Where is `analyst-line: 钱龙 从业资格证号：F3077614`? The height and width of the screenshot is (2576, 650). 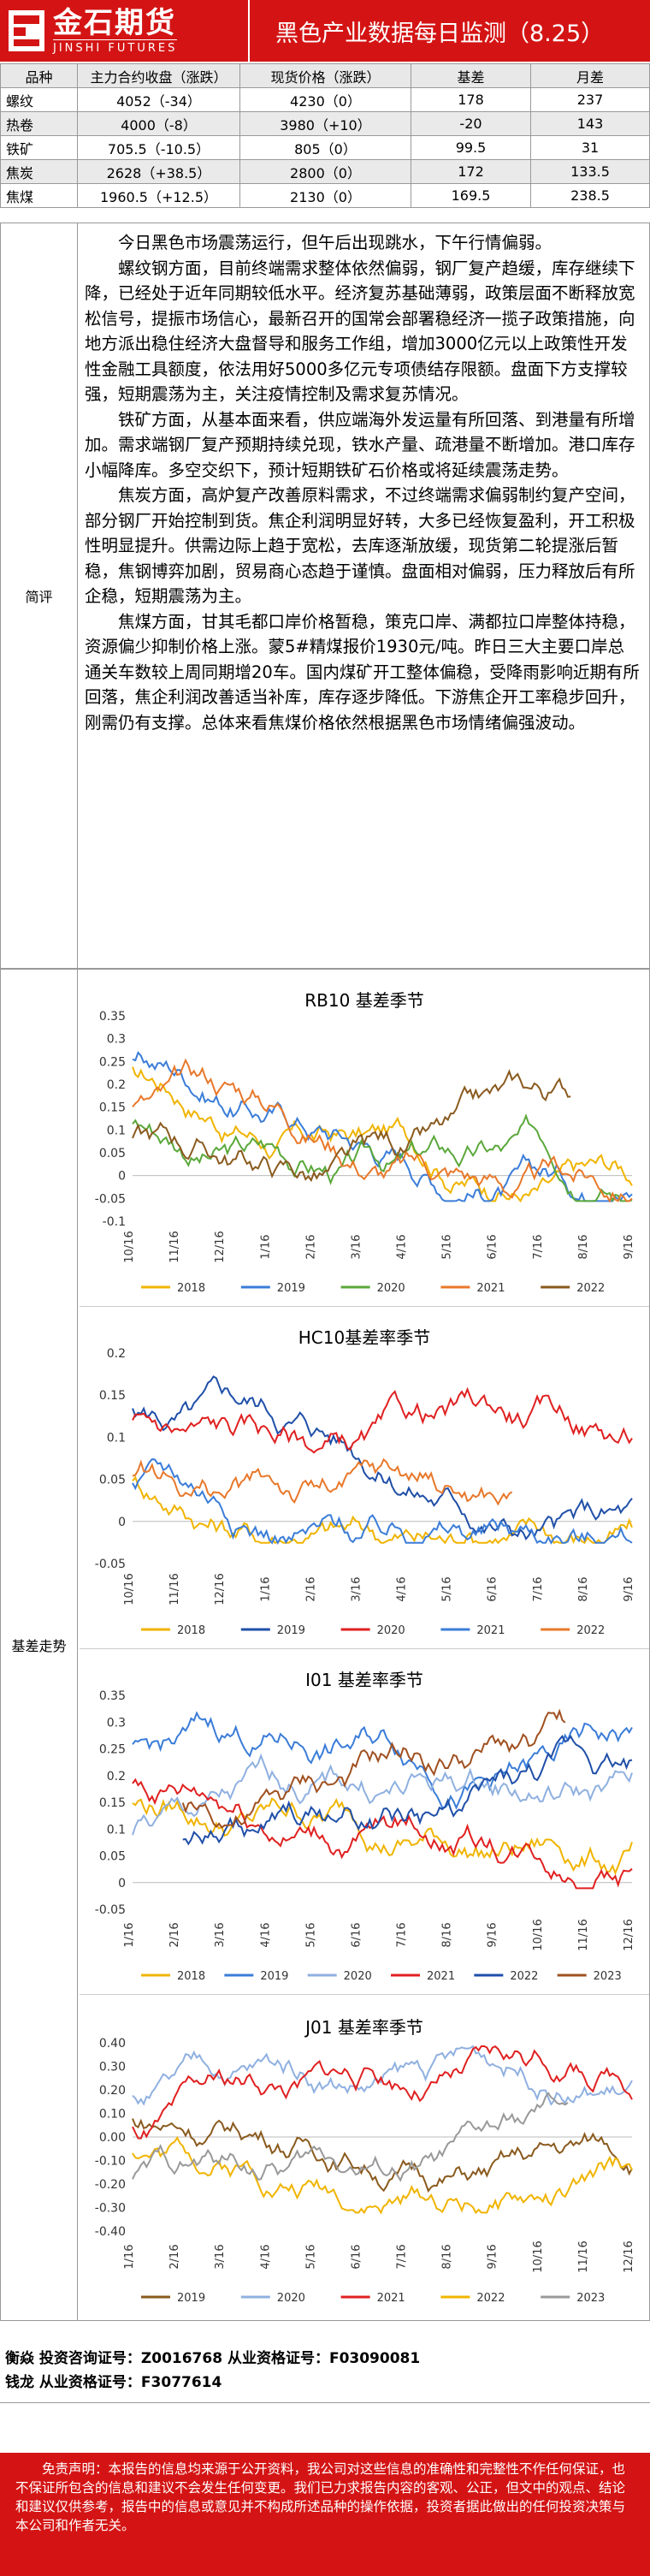
analyst-line: 钱龙 从业资格证号：F3077614 is located at coordinates (114, 2382).